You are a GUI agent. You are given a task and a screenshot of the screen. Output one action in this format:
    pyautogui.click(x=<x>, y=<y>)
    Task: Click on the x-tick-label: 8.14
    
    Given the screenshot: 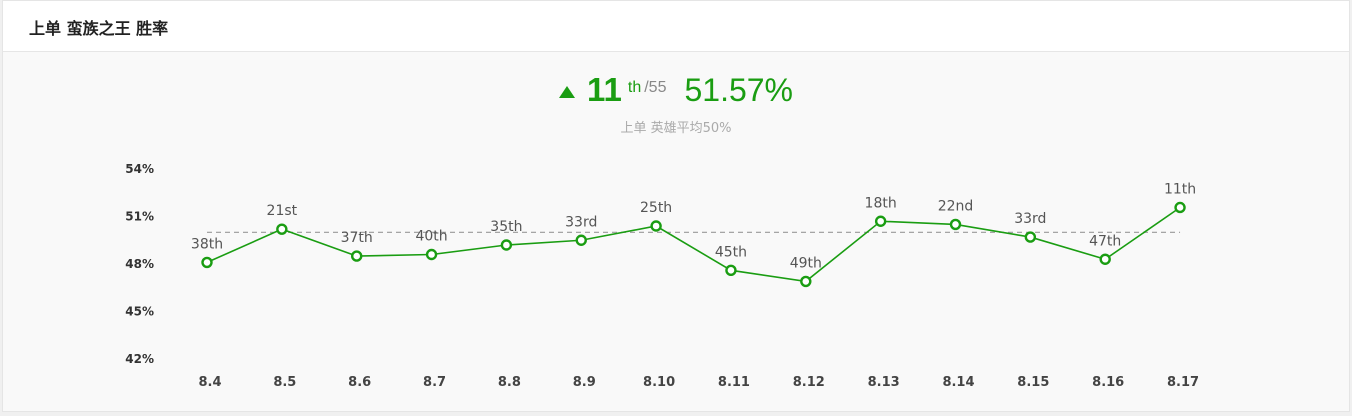 What is the action you would take?
    pyautogui.click(x=958, y=382)
    